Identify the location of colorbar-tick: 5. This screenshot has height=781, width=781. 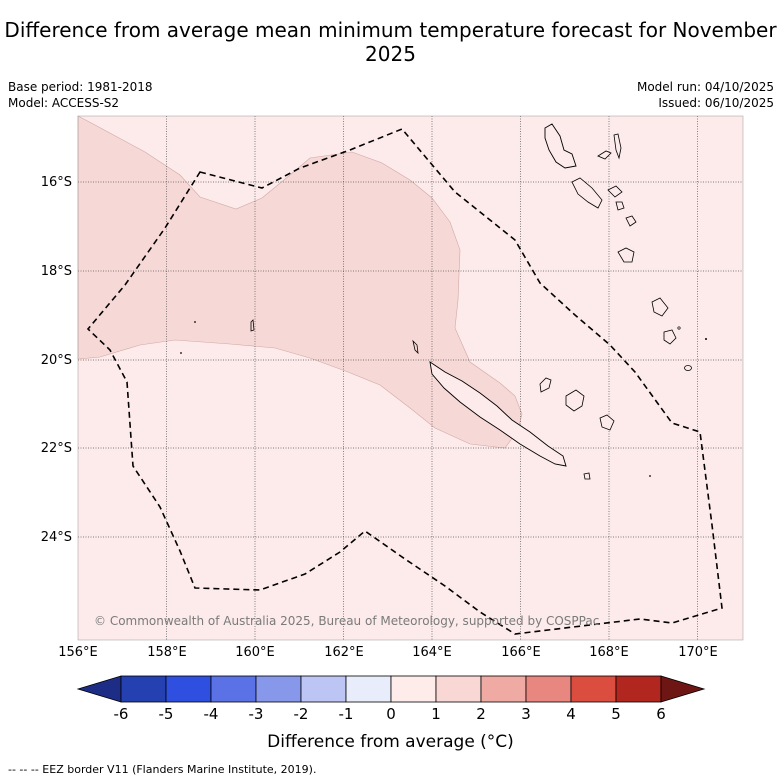
(616, 714).